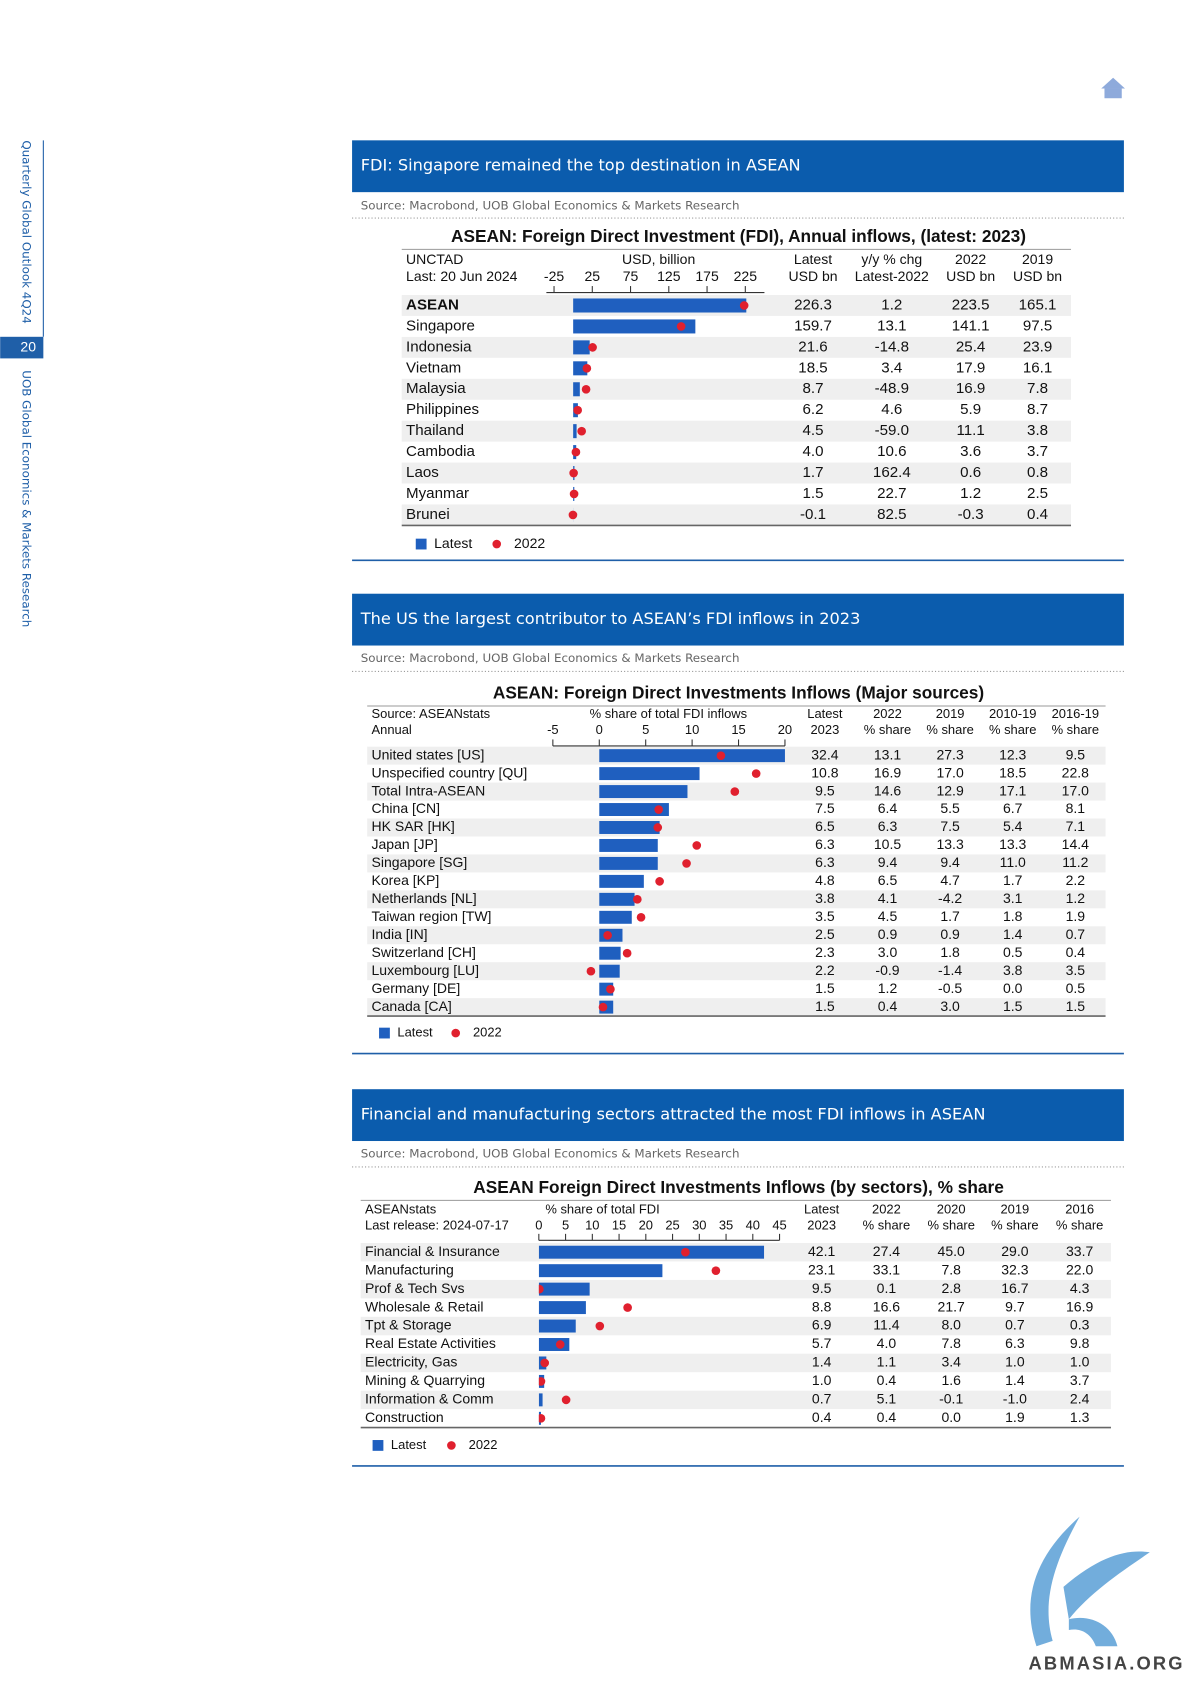 The width and height of the screenshot is (1191, 1684). What do you see at coordinates (812, 367) in the screenshot?
I see `table-cell: 18.5` at bounding box center [812, 367].